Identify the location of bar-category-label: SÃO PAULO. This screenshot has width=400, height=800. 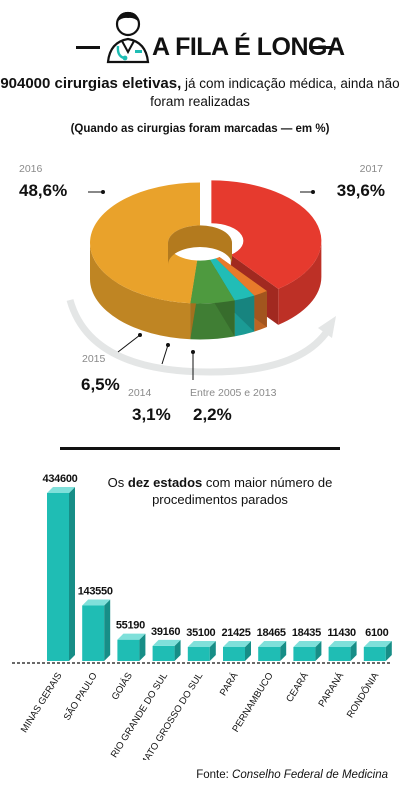
(81, 697).